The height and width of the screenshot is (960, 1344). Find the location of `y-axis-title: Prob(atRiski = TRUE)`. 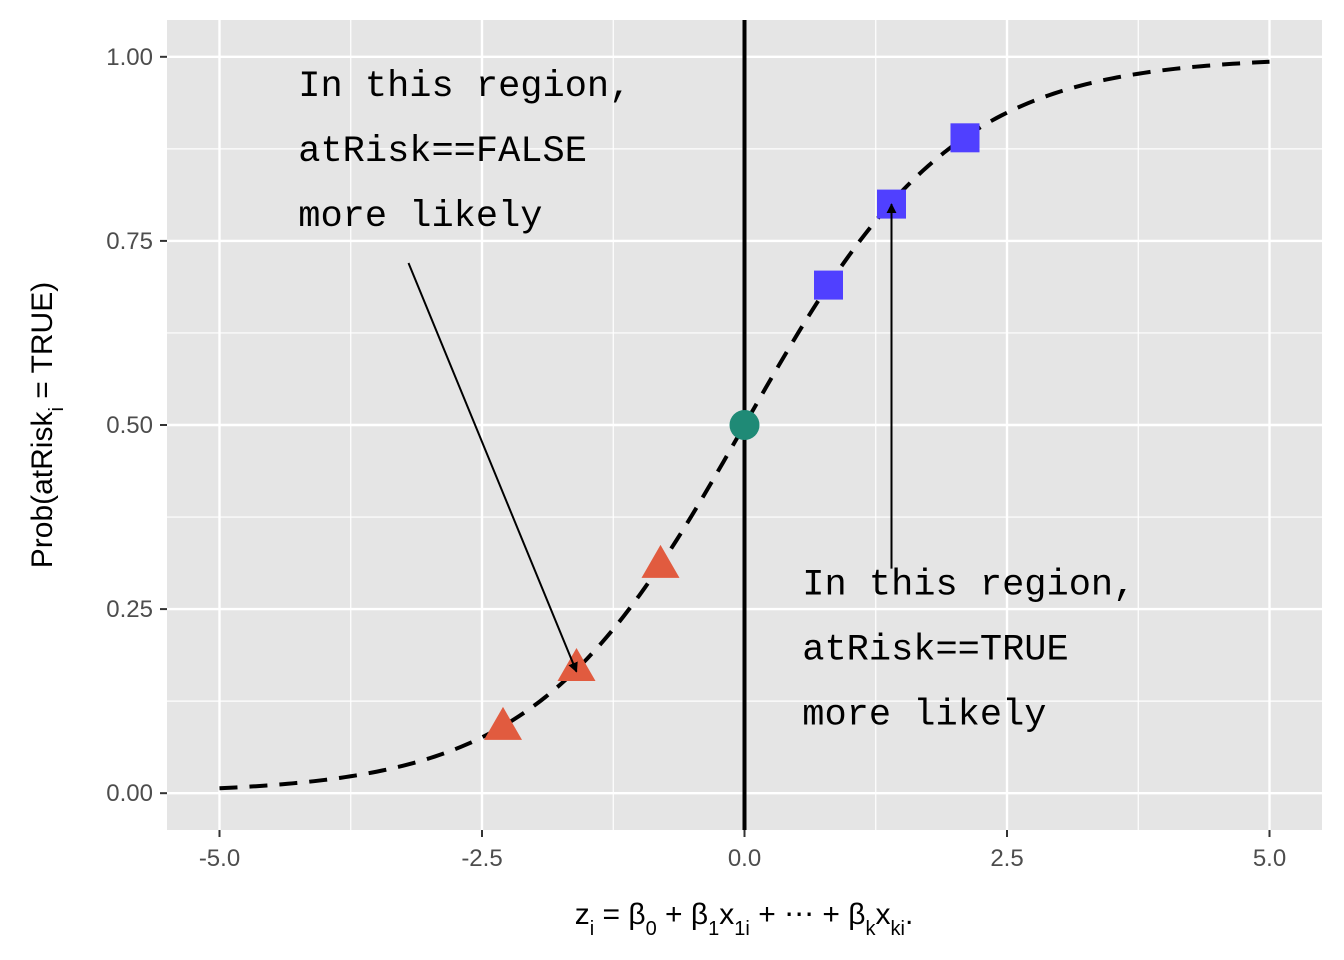

y-axis-title: Prob(atRiski = TRUE) is located at coordinates (47, 425).